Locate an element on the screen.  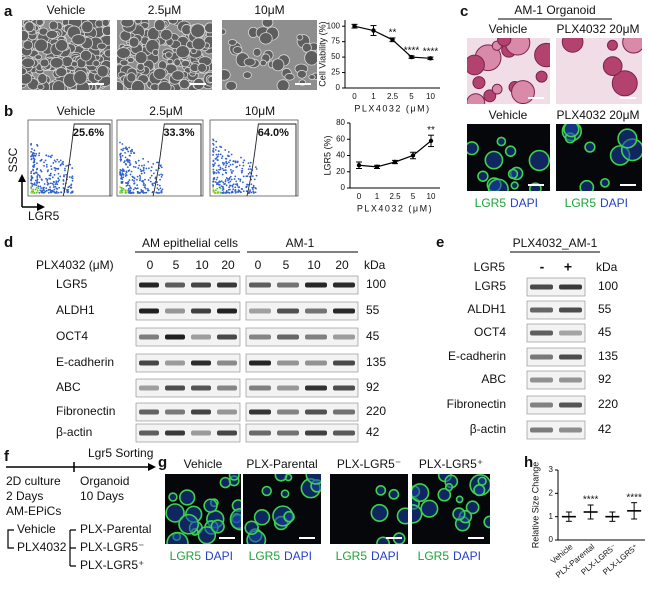
stain-label: DAPI is located at coordinates (467, 556).